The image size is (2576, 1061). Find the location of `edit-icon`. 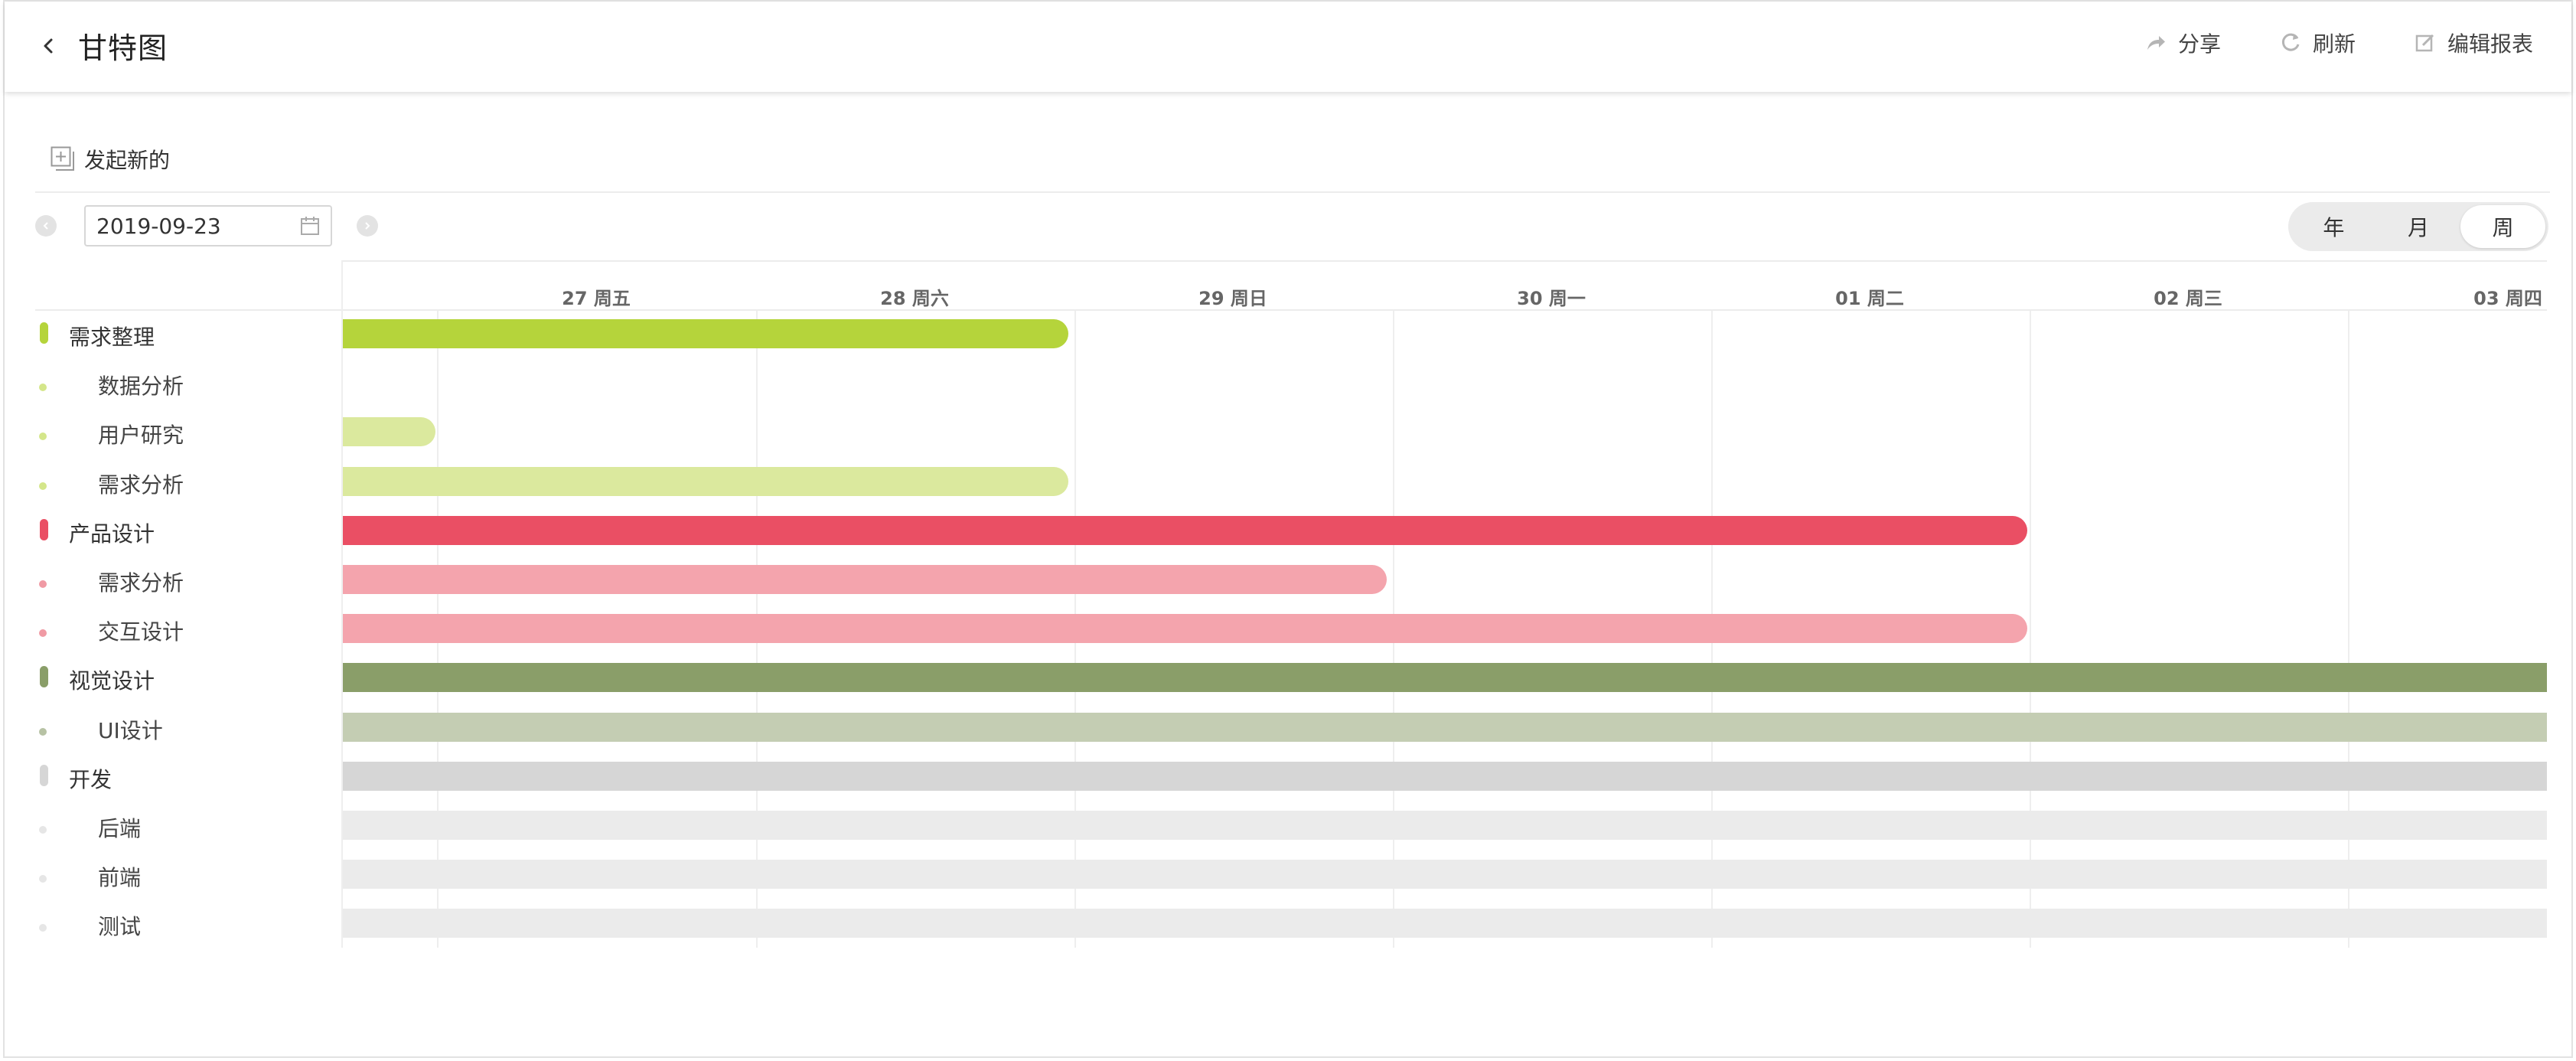

edit-icon is located at coordinates (2424, 43).